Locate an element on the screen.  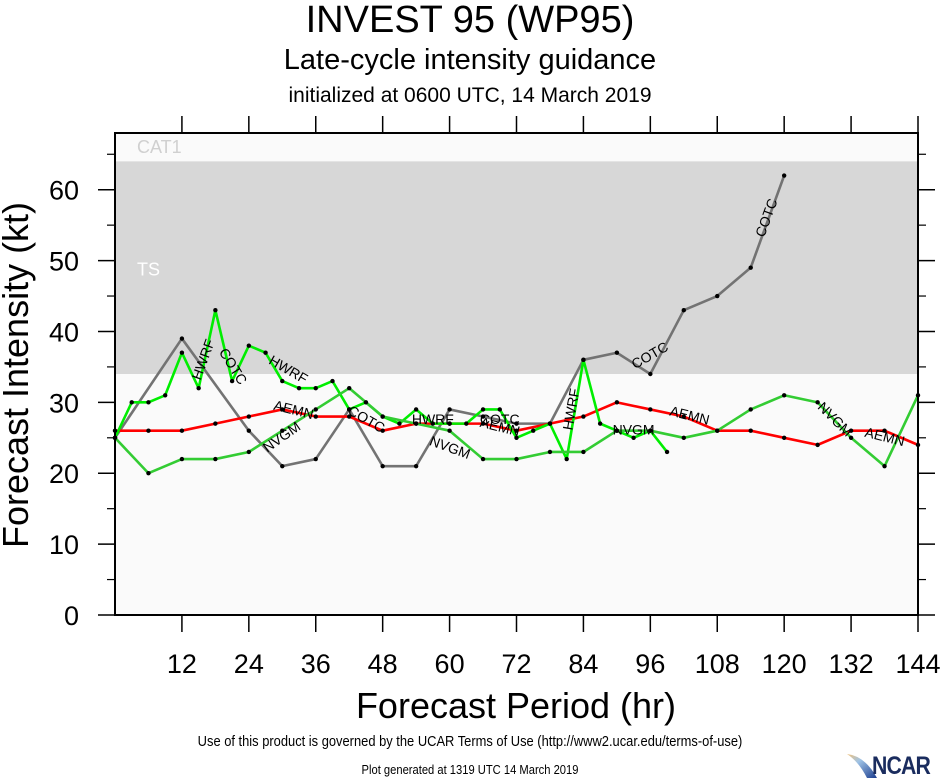
x-tick-label: 108 is located at coordinates (717, 664).